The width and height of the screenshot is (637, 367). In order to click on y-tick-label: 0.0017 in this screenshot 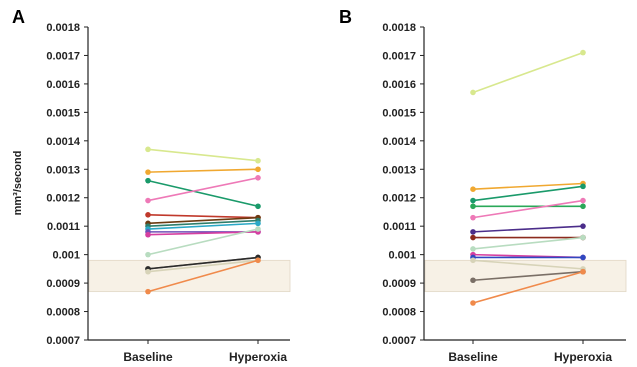, I will do `click(63, 56)`.